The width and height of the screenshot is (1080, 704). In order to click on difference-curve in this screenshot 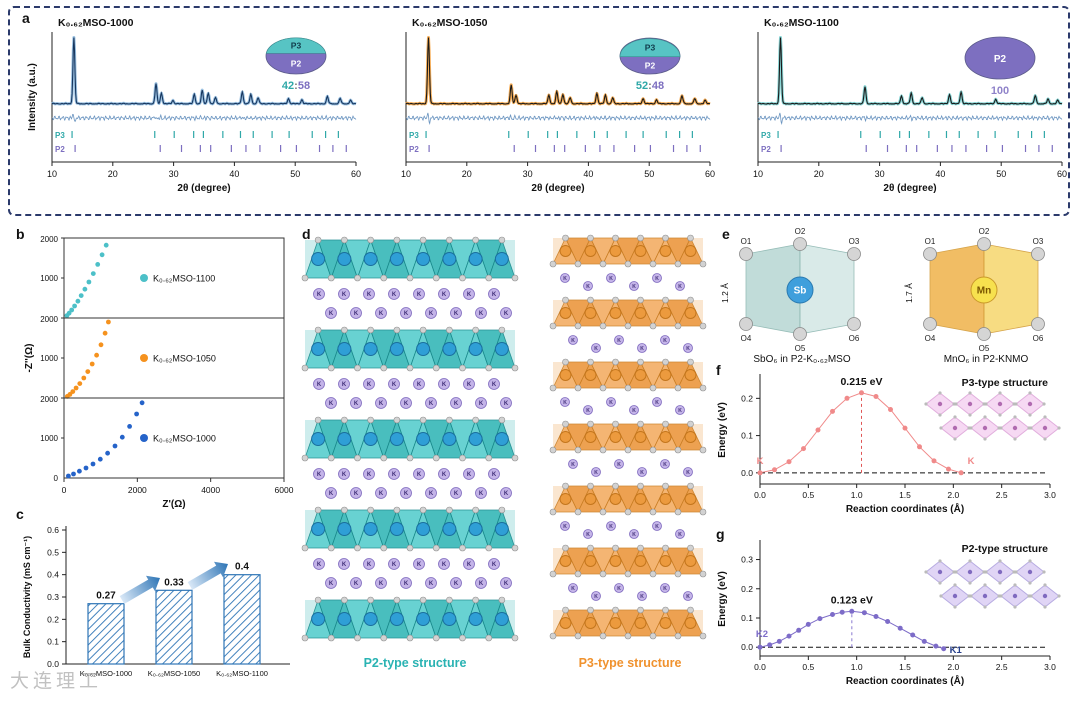, I will do `click(910, 118)`.